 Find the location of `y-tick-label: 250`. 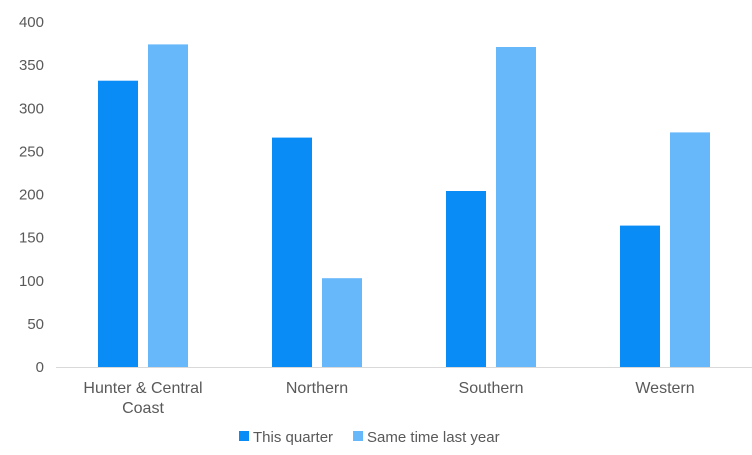

y-tick-label: 250 is located at coordinates (31, 151).